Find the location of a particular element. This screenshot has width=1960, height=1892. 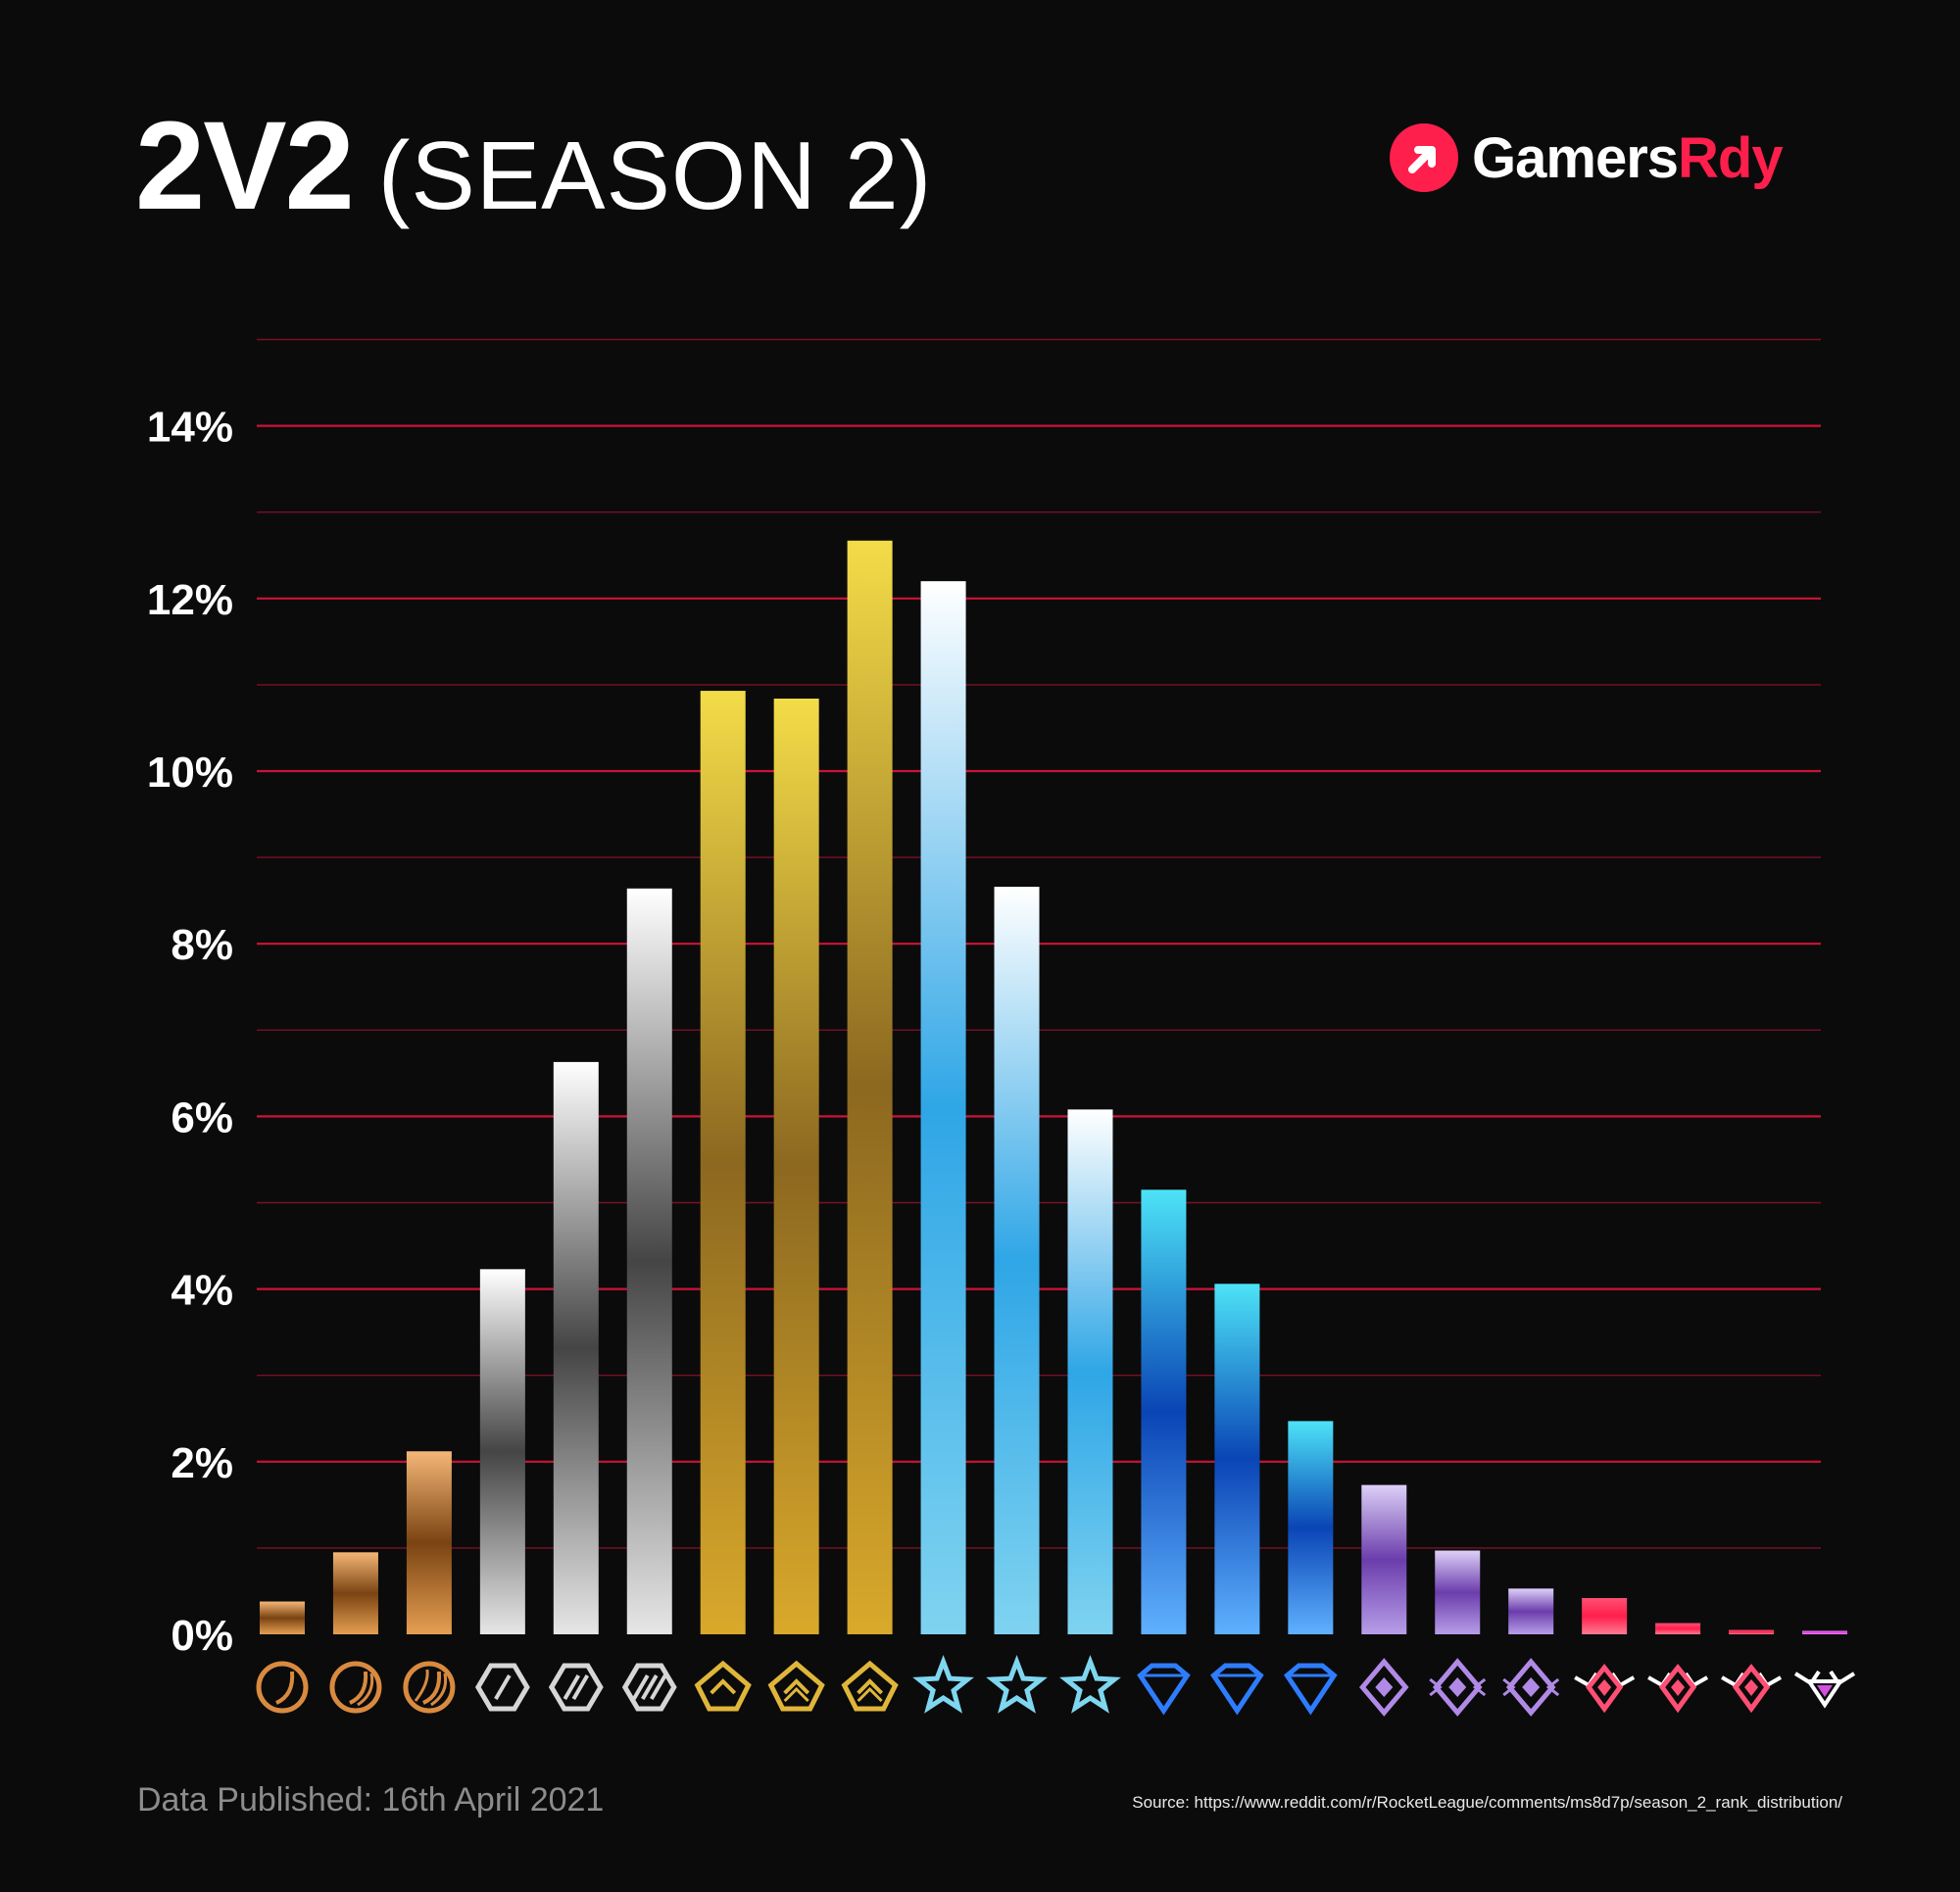

platinum-1-icon is located at coordinates (943, 1684).